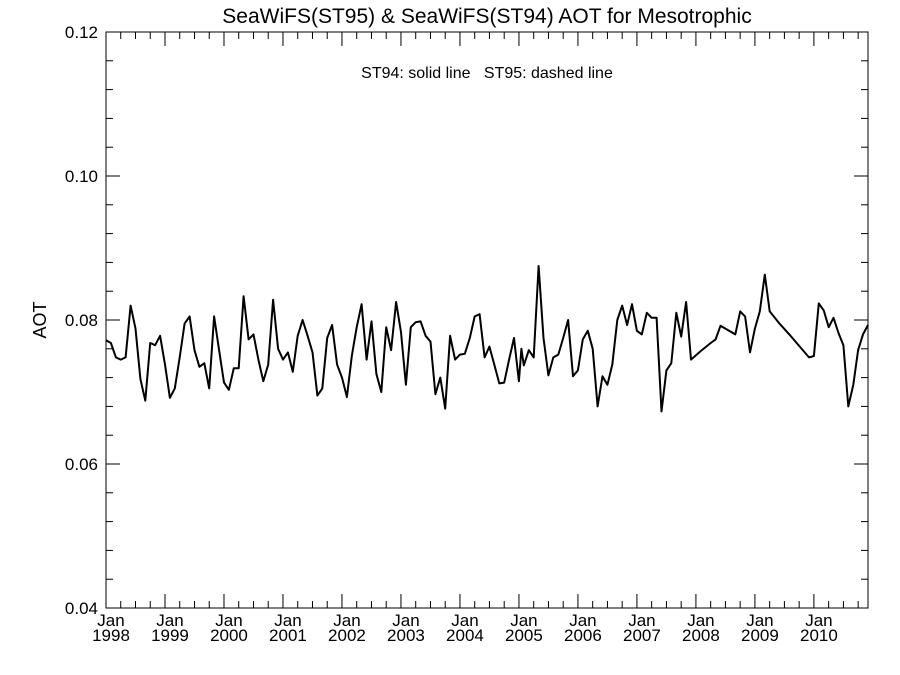 The image size is (900, 675). I want to click on x-tick-label-year: 2008, so click(701, 635).